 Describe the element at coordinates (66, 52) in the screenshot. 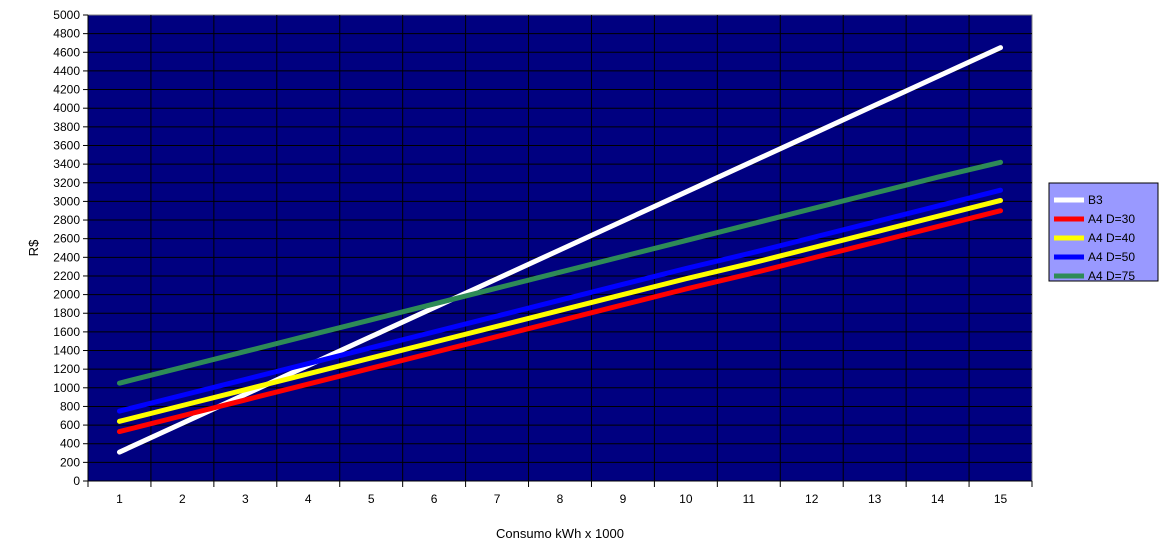

I see `y-tick-label: 4600` at that location.